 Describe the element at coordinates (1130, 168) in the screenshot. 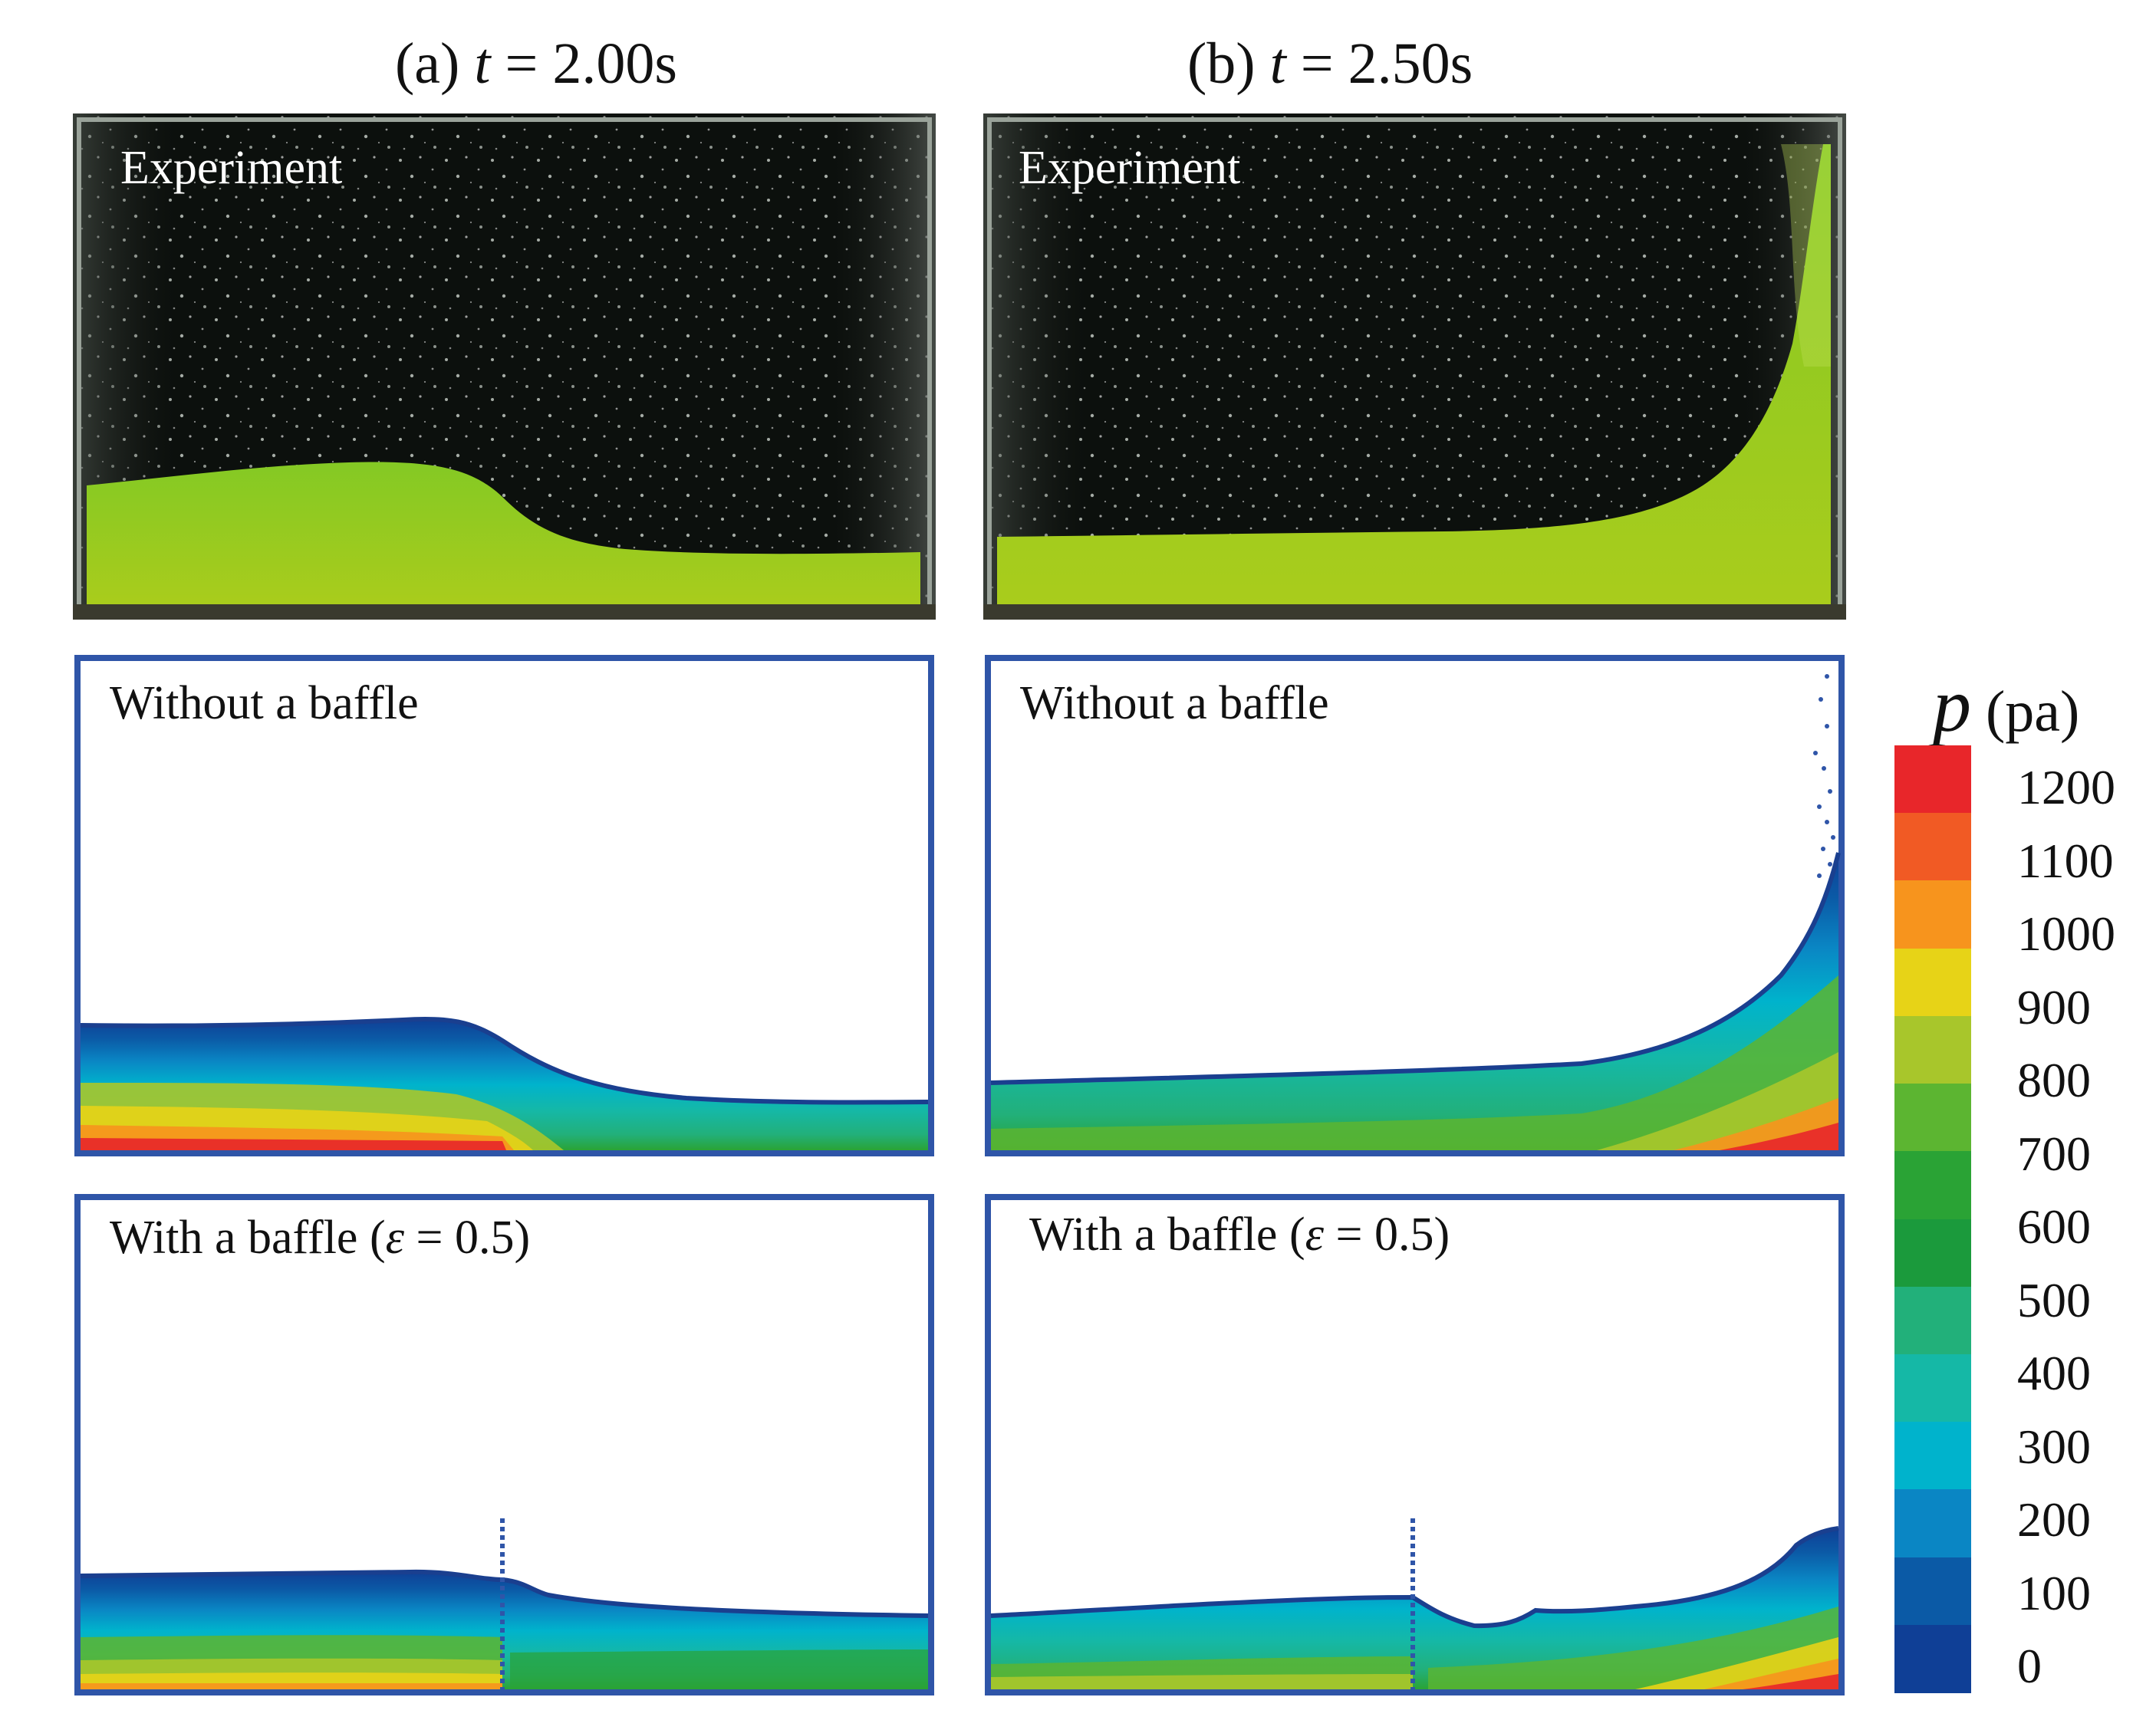

I see `experiment-label-b: Experiment` at that location.